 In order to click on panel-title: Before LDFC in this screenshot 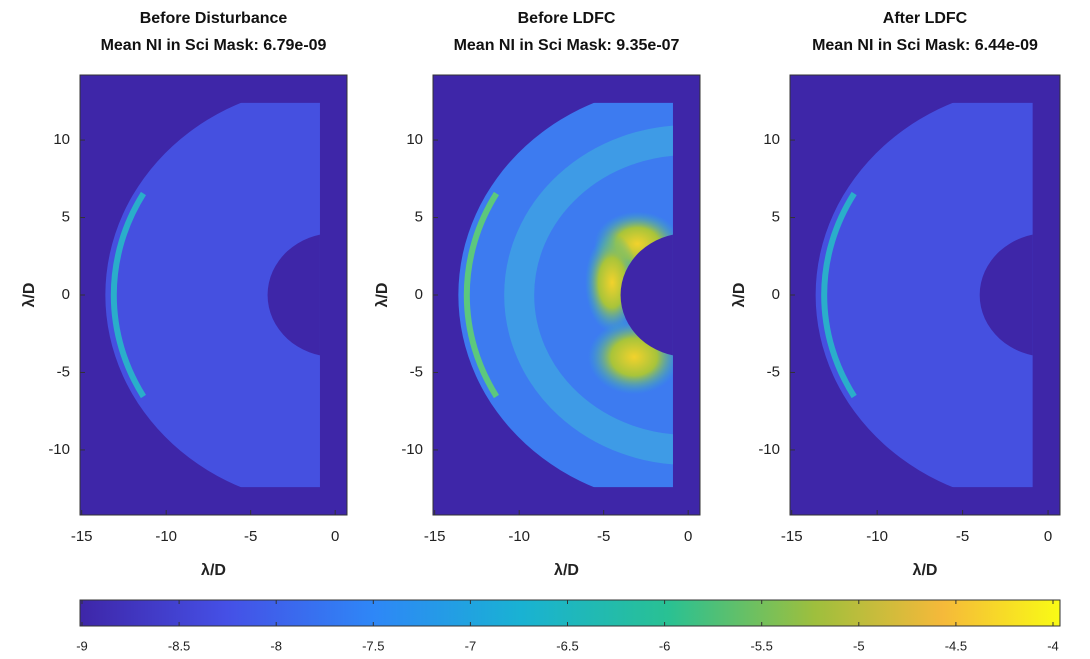, I will do `click(567, 18)`.